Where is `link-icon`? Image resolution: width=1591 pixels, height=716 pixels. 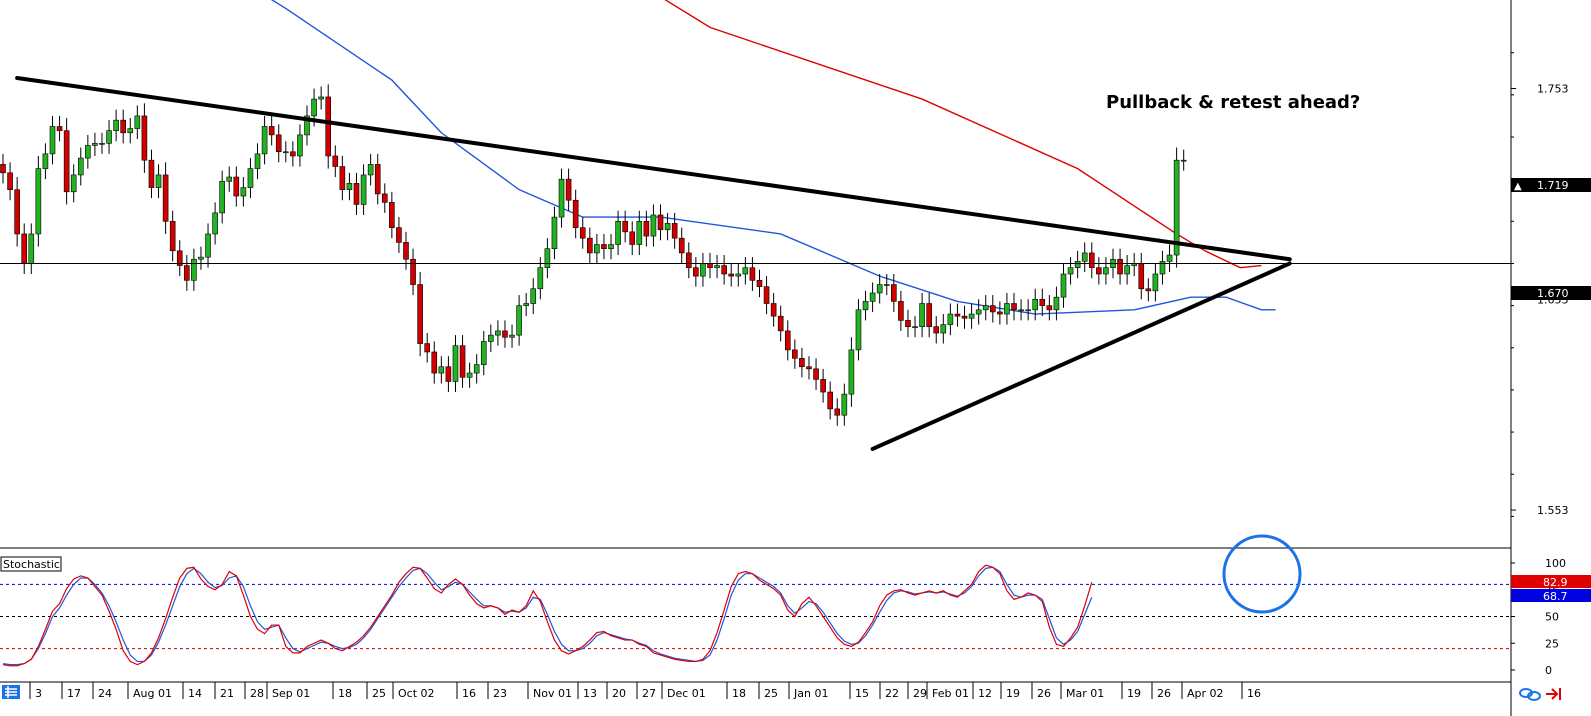
link-icon is located at coordinates (1530, 694).